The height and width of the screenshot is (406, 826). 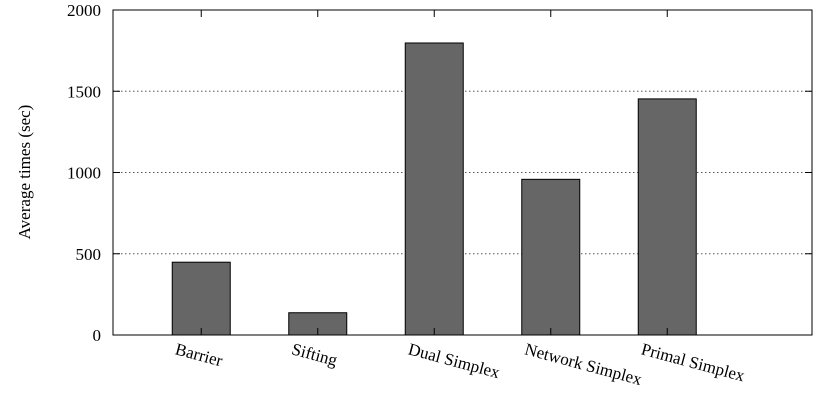 I want to click on category-label: Dual Simplex, so click(x=454, y=361).